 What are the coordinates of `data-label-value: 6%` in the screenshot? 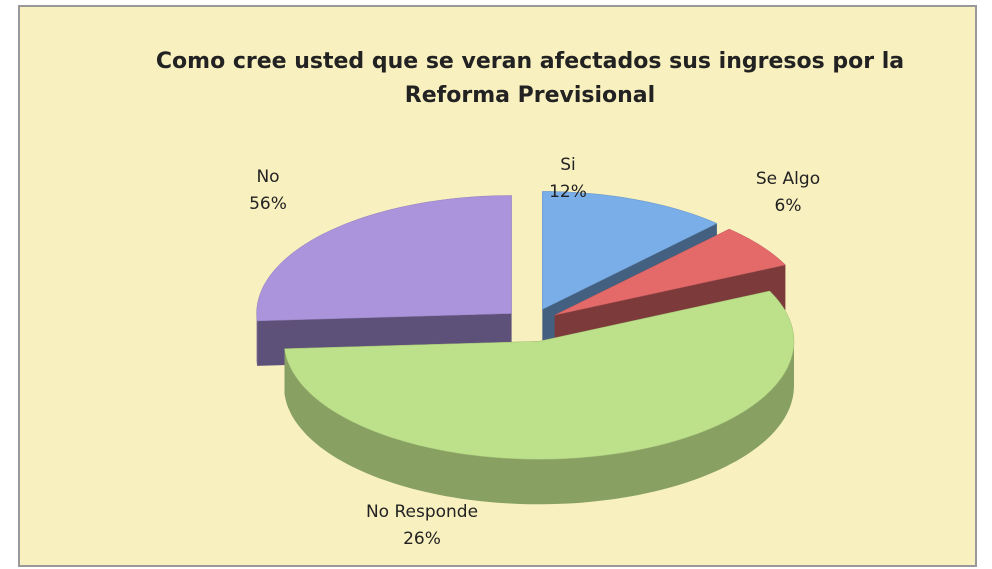 It's located at (788, 206).